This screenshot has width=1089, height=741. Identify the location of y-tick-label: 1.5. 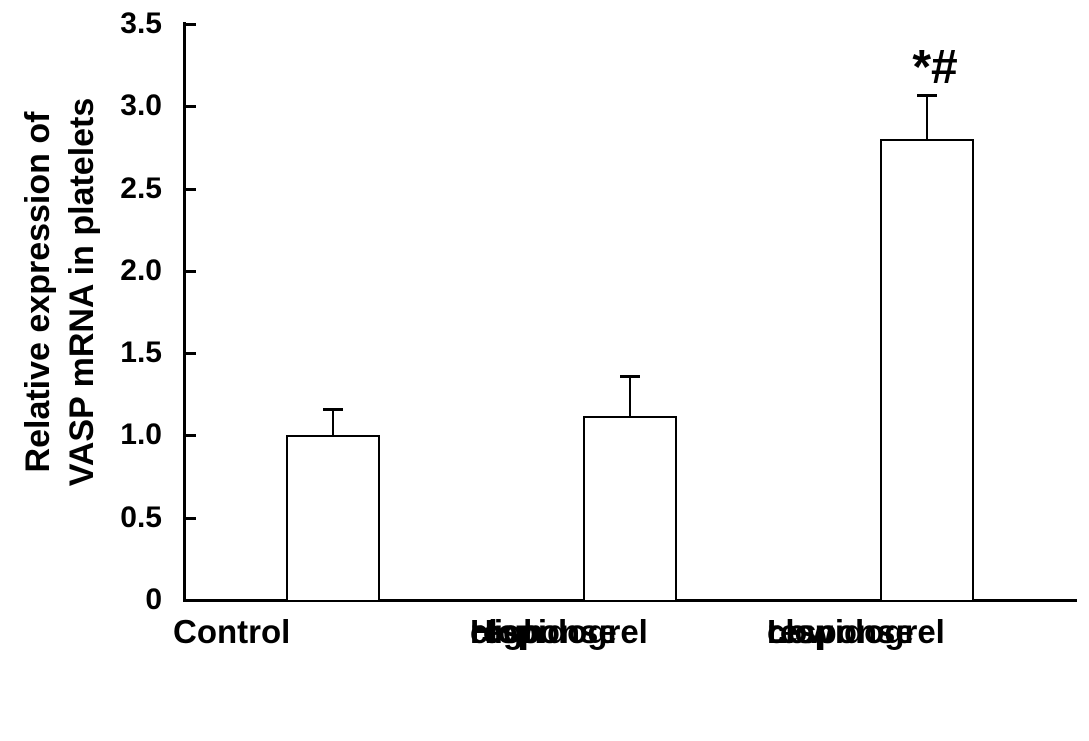
(141, 353).